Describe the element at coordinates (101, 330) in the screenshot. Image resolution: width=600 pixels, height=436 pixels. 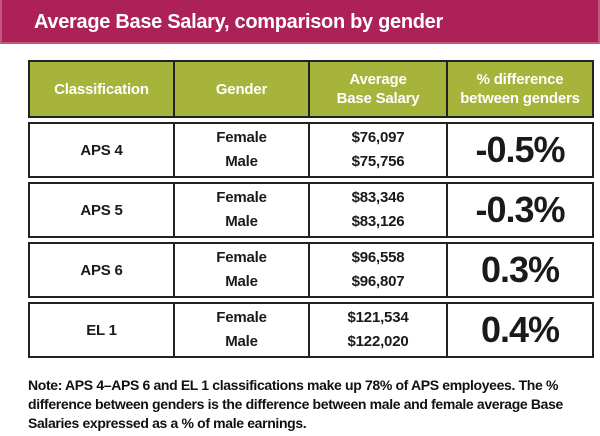
I see `classification-value: EL 1` at that location.